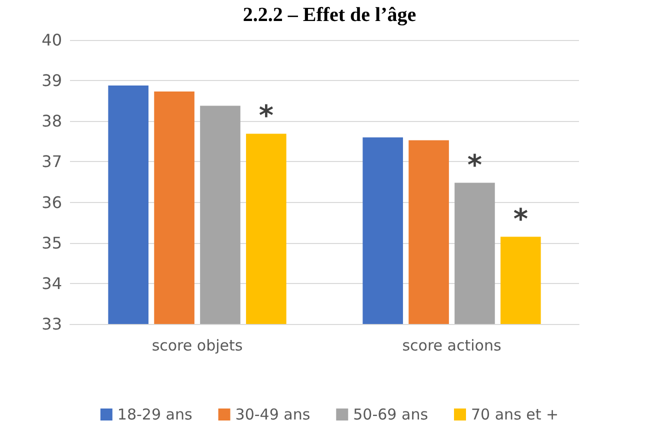 The height and width of the screenshot is (439, 659). What do you see at coordinates (52, 283) in the screenshot?
I see `y-tick-label: 34` at bounding box center [52, 283].